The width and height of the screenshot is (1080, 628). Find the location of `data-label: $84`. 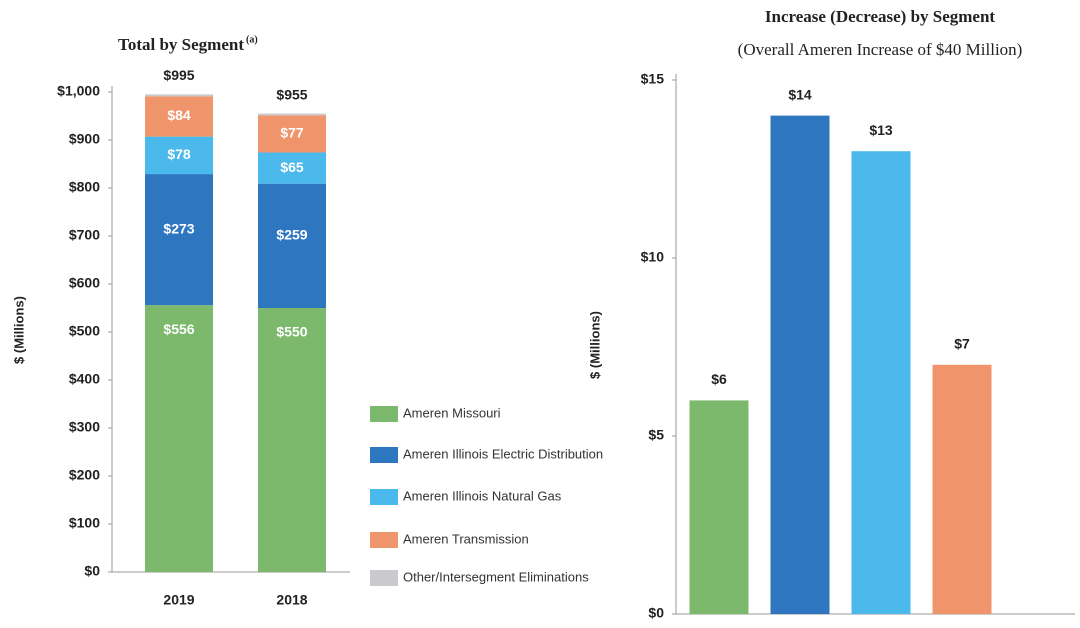

data-label: $84 is located at coordinates (179, 115).